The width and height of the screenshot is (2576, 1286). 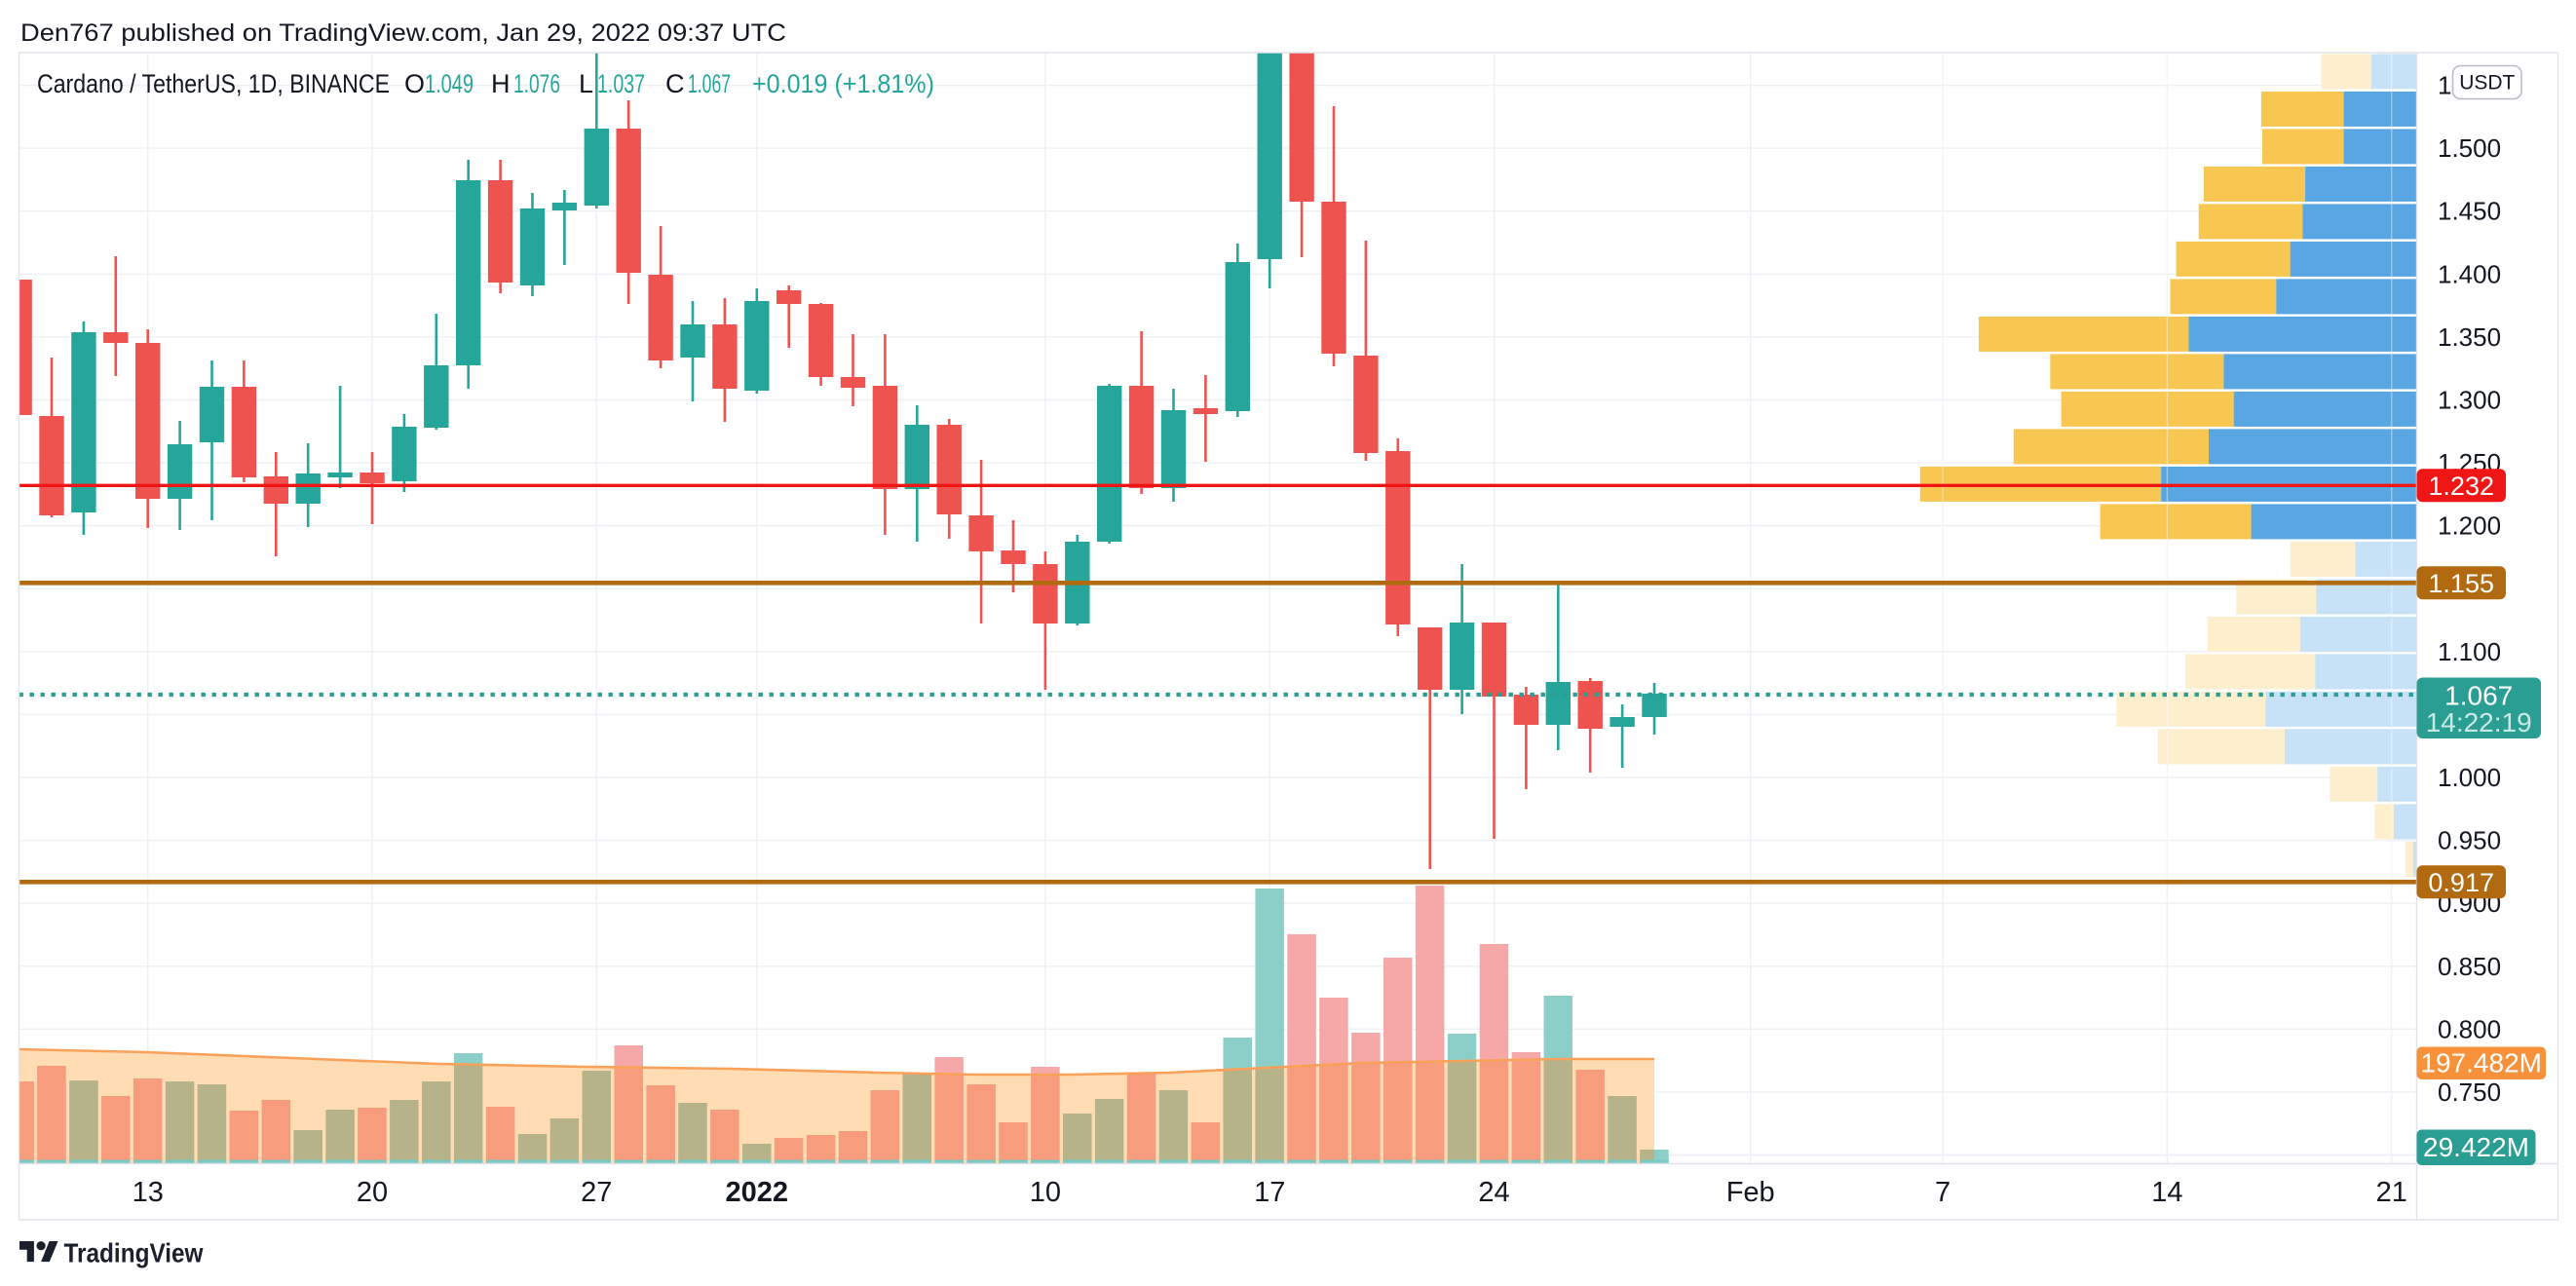 What do you see at coordinates (536, 83) in the screenshot?
I see `svg-text: 1.076` at bounding box center [536, 83].